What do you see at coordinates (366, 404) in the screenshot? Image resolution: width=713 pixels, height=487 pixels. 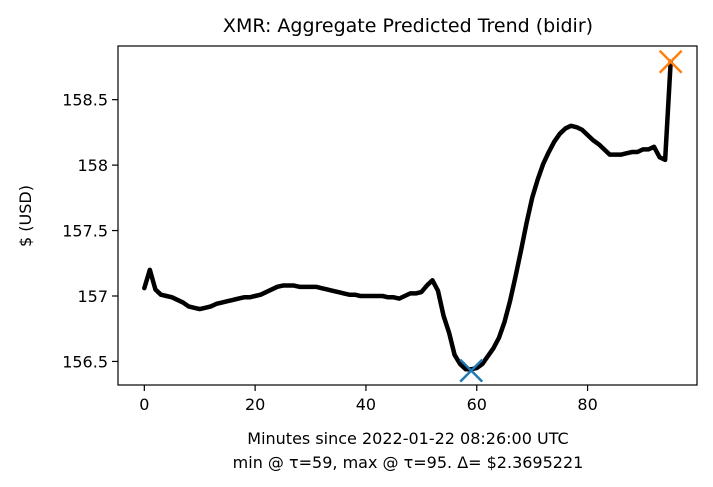 I see `x-tick-label: 40` at bounding box center [366, 404].